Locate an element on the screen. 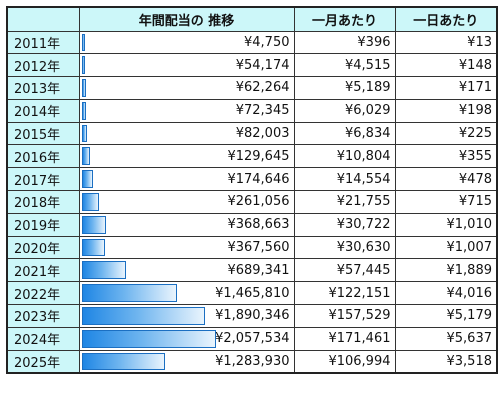 The width and height of the screenshot is (503, 400). monthly-dividend-cell: ¥14,554 is located at coordinates (344, 179).